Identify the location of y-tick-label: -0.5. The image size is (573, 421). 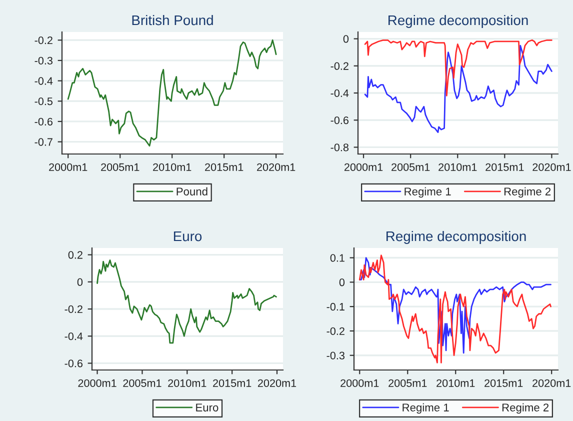
(43, 101).